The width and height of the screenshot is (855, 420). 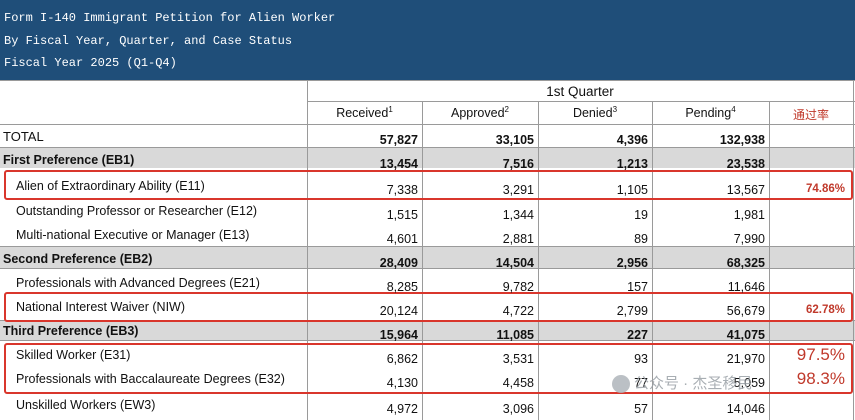 I want to click on report-subtitle: By Fiscal Year, Quarter, and Case Status, so click(x=148, y=41).